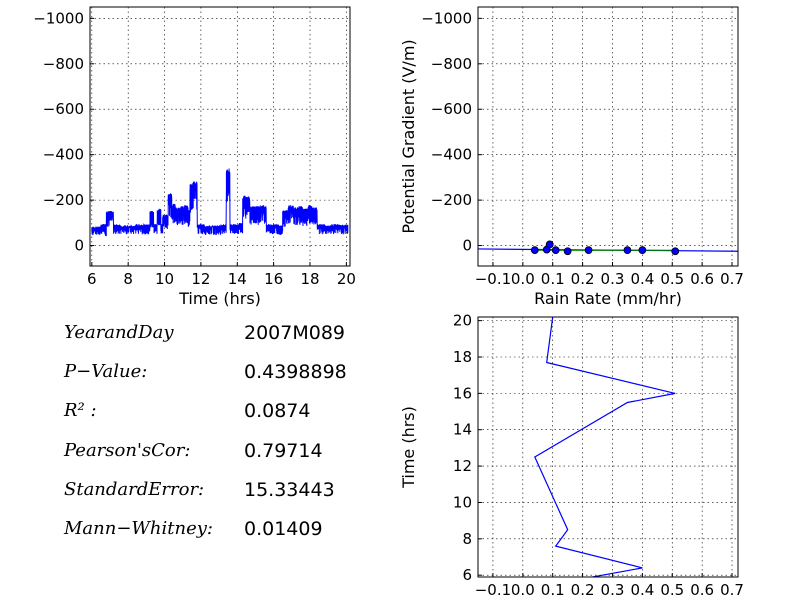 The height and width of the screenshot is (600, 800). What do you see at coordinates (408, 136) in the screenshot?
I see `y-axis-label: Potential Gradient (V/m)` at bounding box center [408, 136].